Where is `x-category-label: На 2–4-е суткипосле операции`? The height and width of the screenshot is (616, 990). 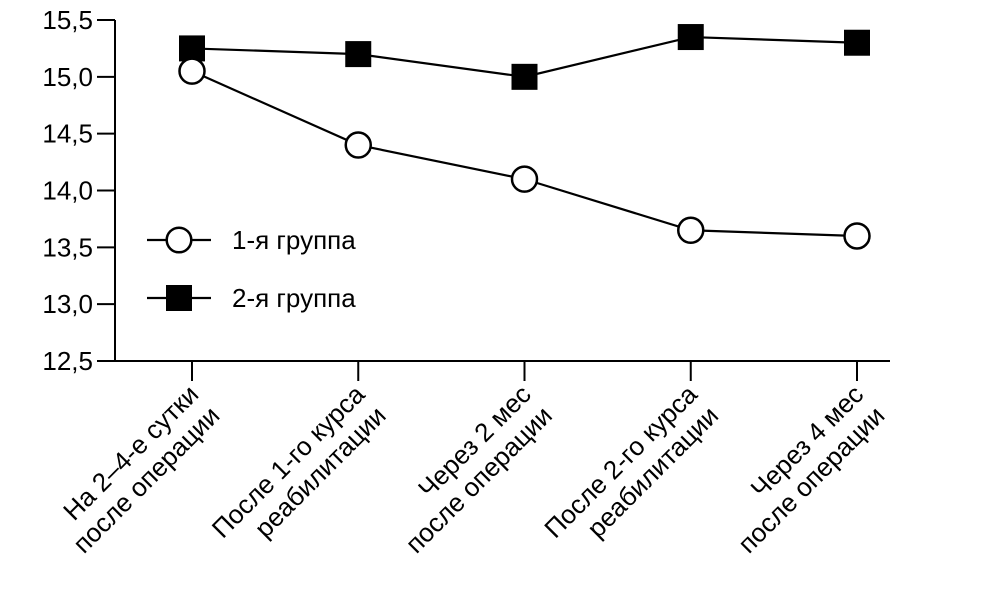 x-category-label: На 2–4-е суткипосле операции is located at coordinates (136, 469).